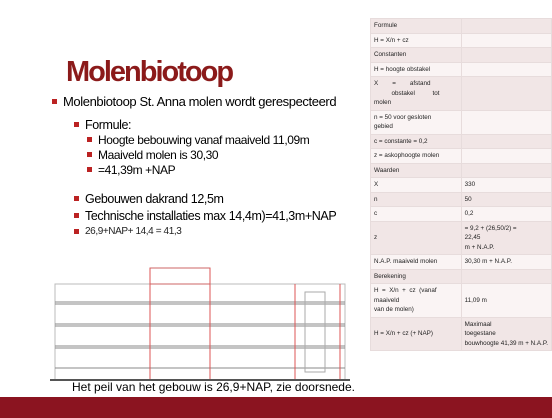  I want to click on bullet: Gebouwen dakrand 12,5m, so click(149, 199).